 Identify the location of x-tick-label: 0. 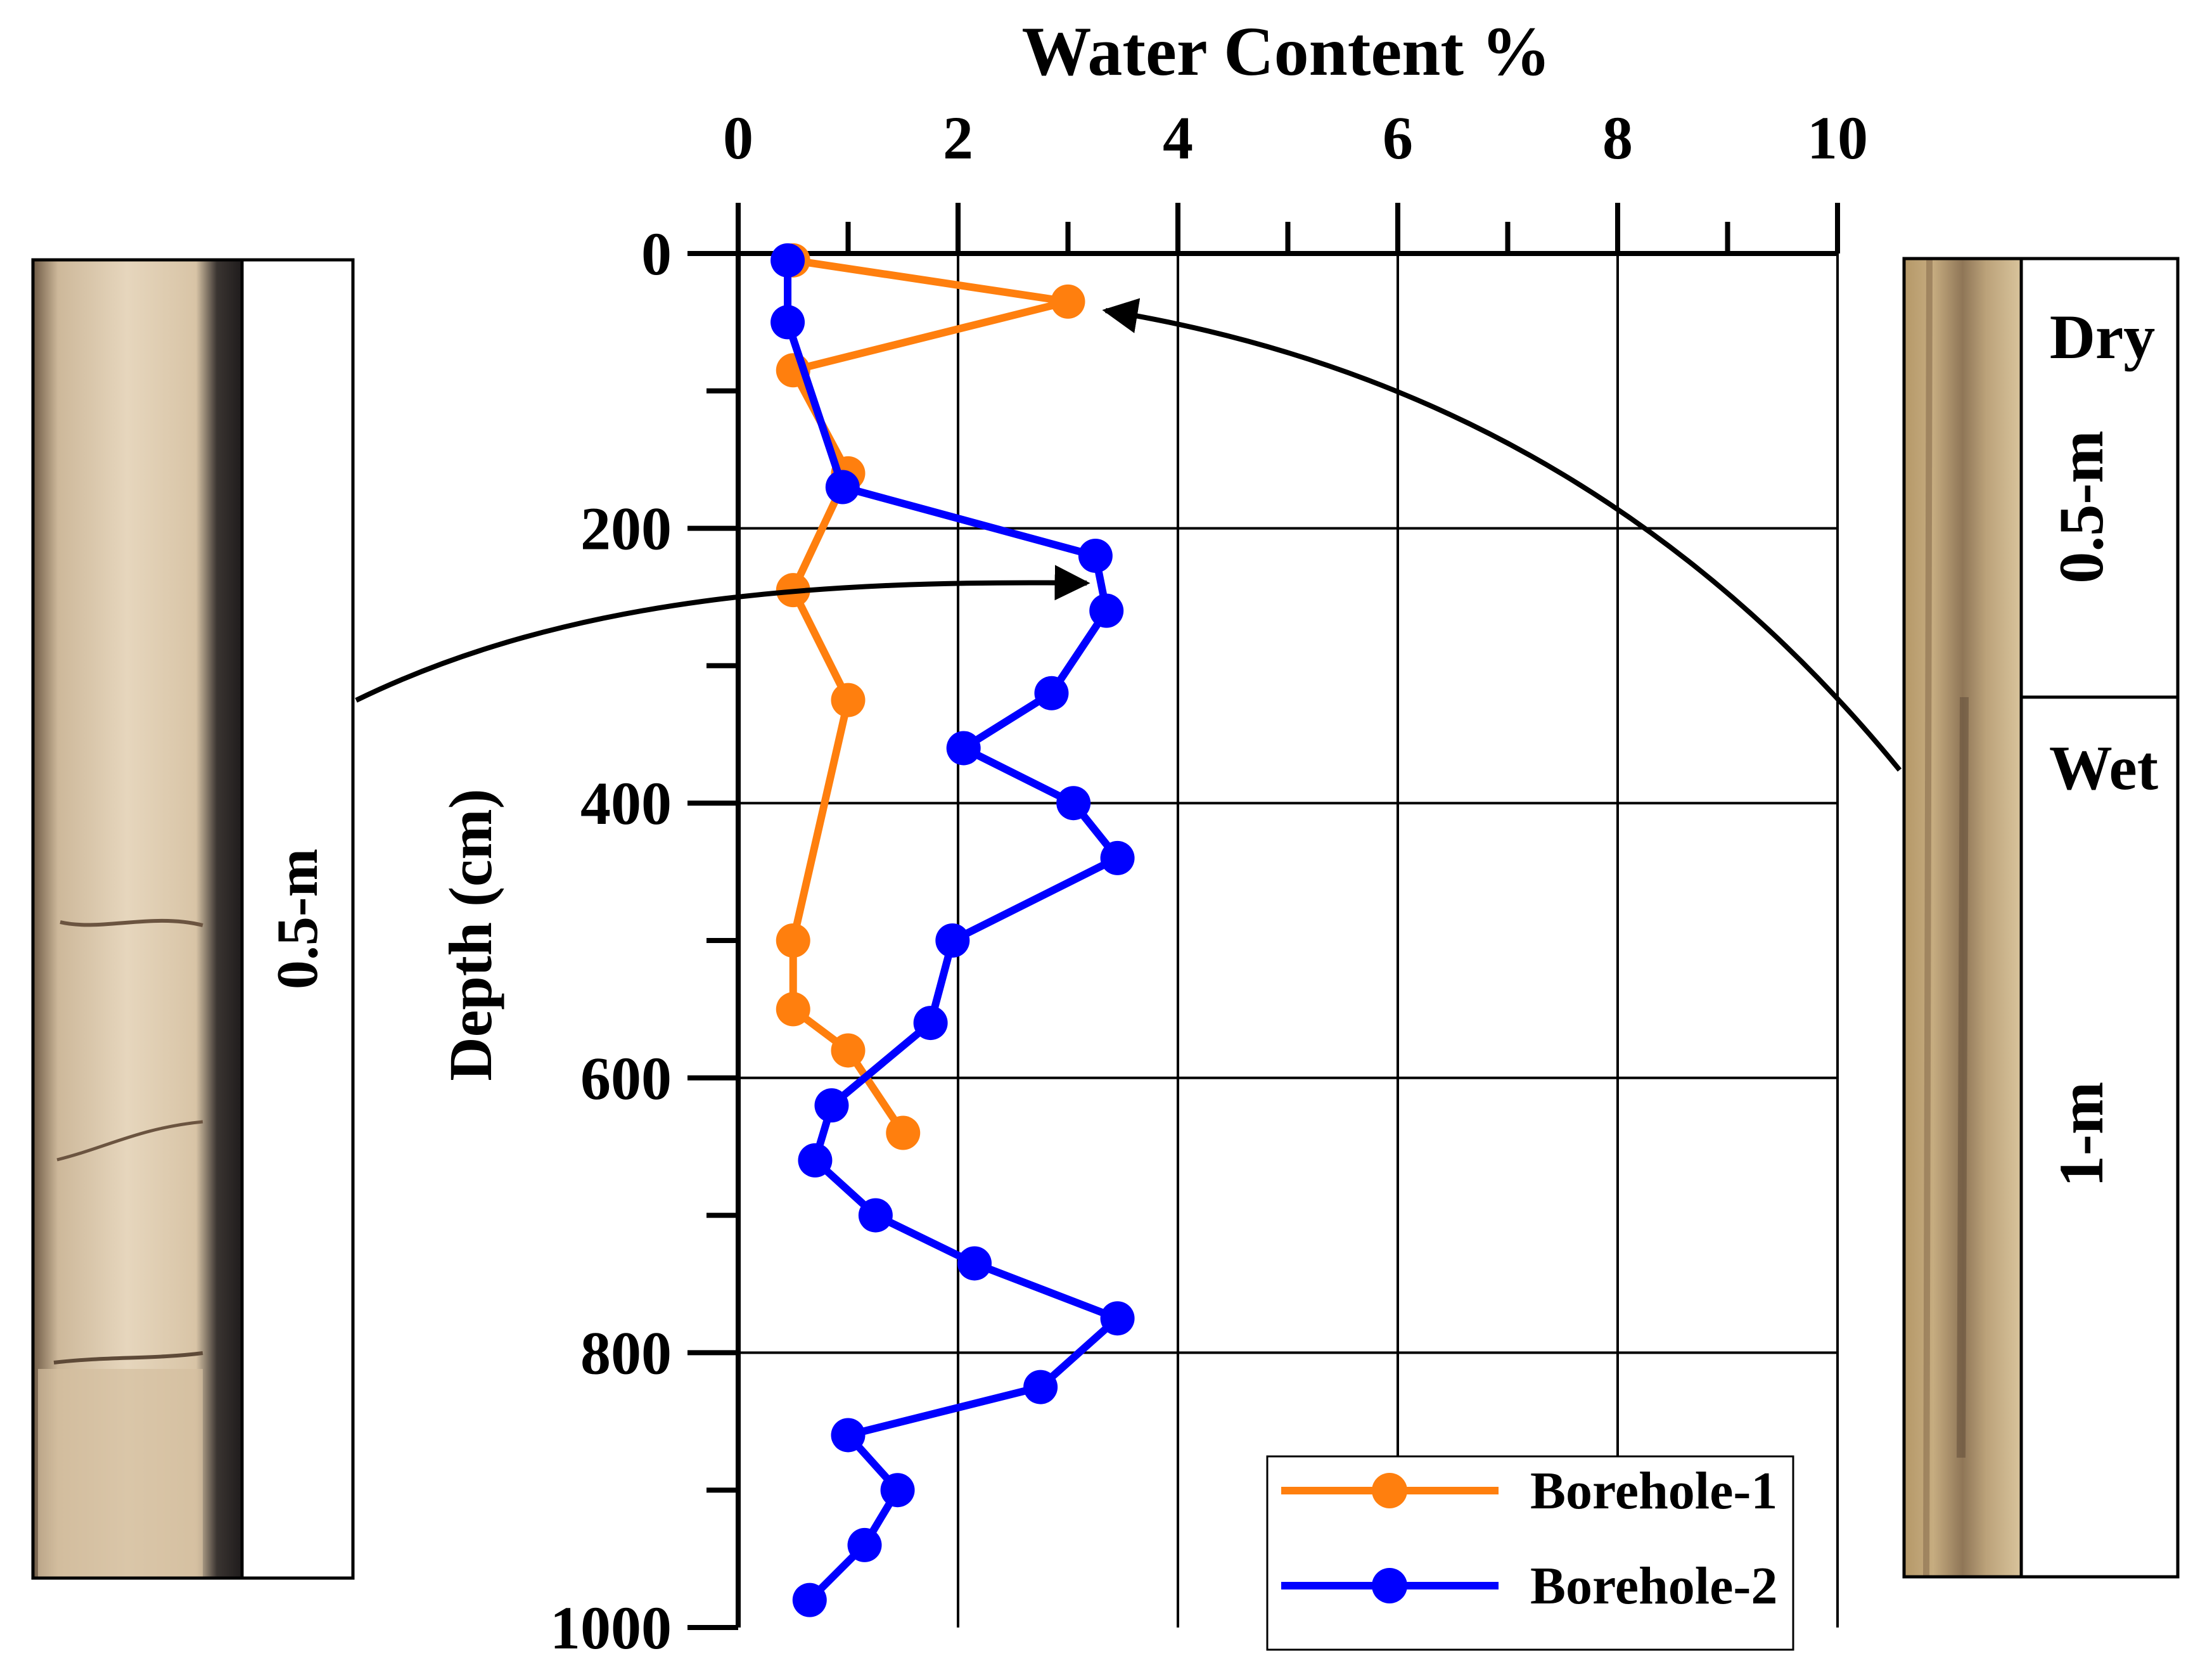
(738, 138).